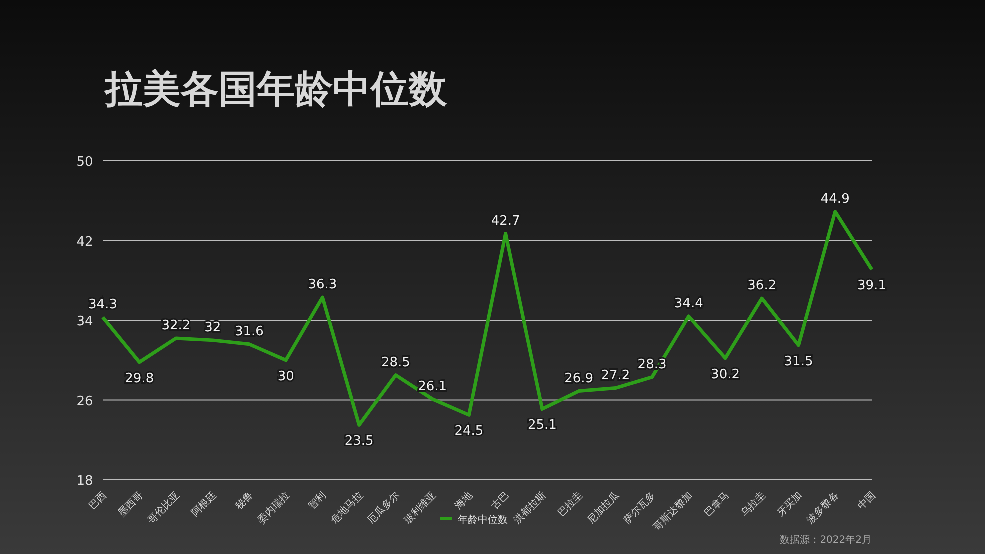 The height and width of the screenshot is (554, 985). I want to click on data-label: 36.2, so click(762, 286).